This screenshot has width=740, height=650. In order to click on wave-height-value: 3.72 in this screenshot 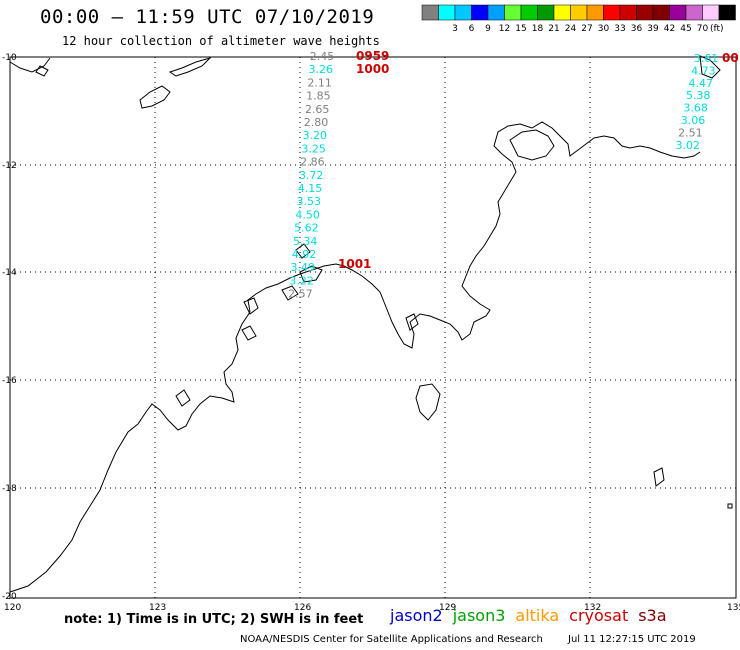, I will do `click(311, 175)`.